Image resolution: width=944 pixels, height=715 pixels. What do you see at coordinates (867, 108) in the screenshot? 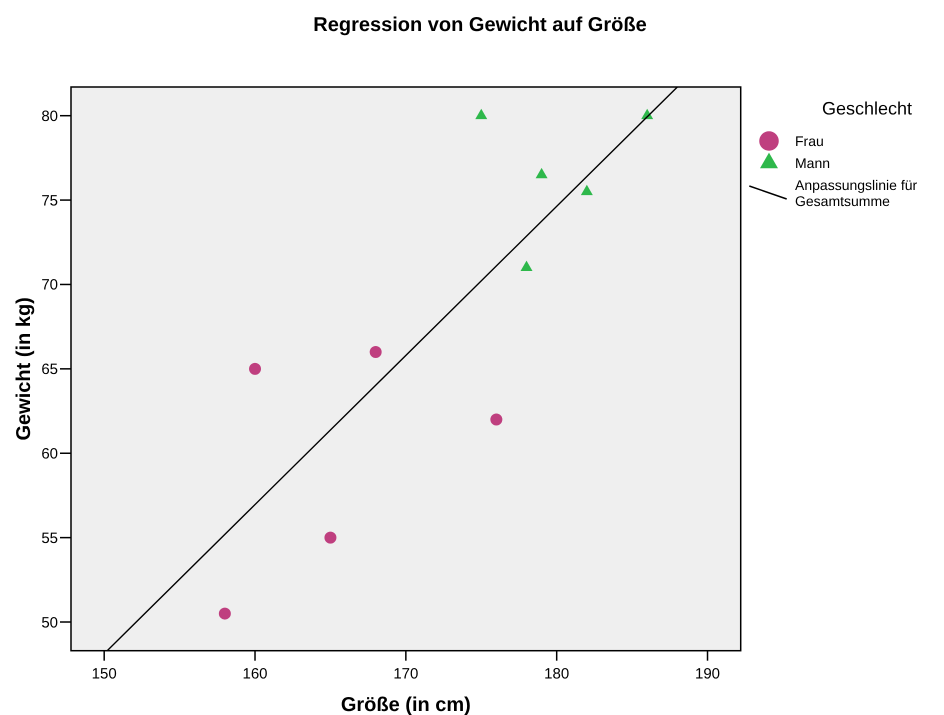
I see `legend-title: Geschlecht` at bounding box center [867, 108].